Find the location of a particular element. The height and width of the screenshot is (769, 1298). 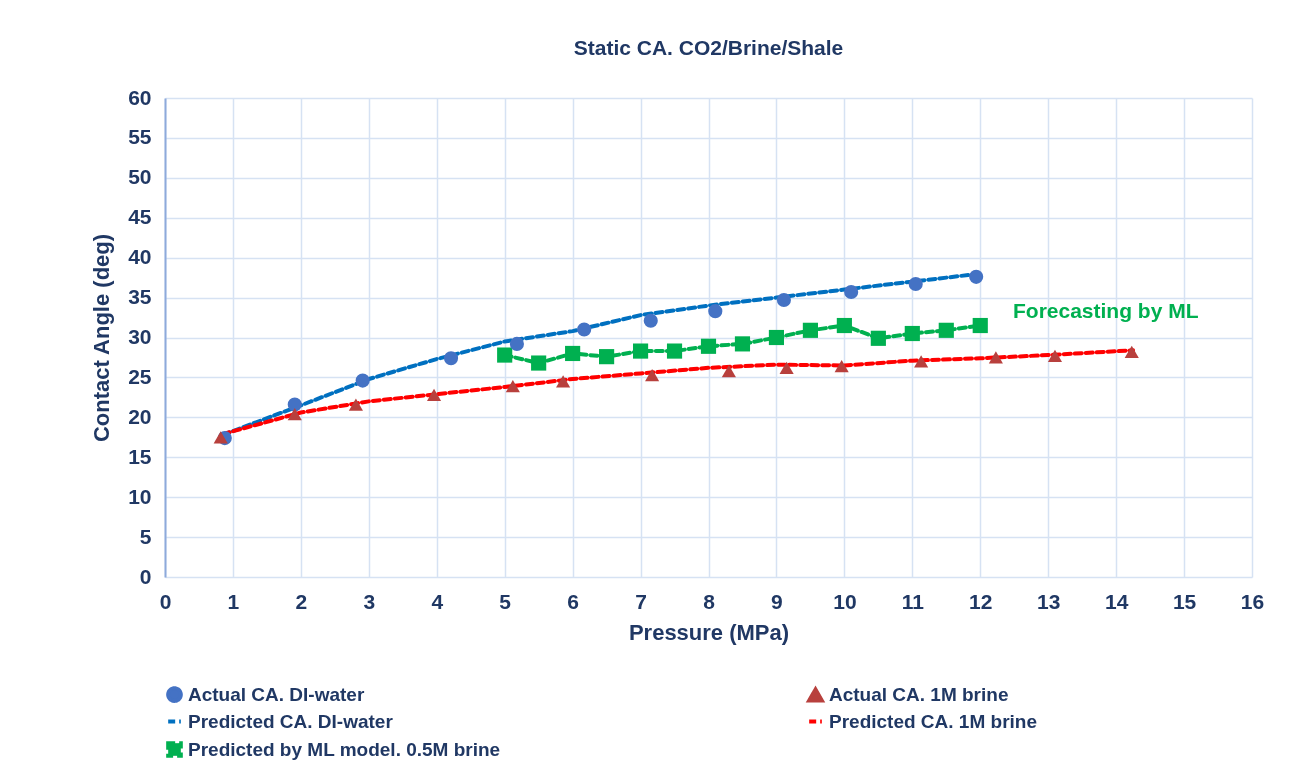

x-tick-label: 15 is located at coordinates (1184, 601).